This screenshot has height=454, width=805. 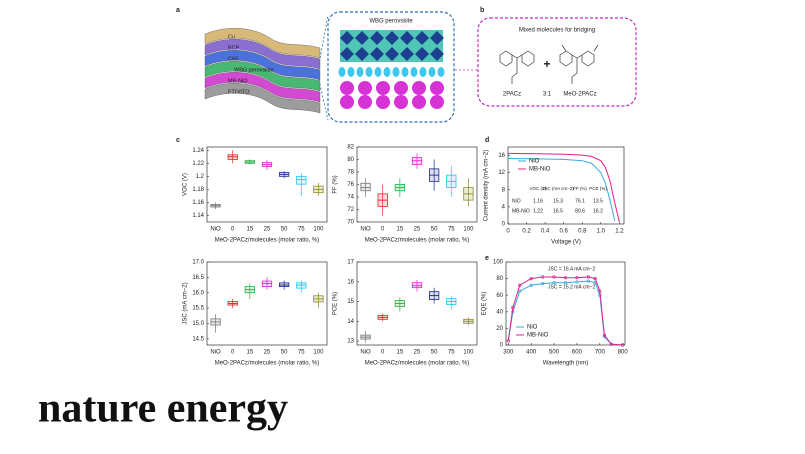 I want to click on table-cell: 1.22, so click(x=538, y=211).